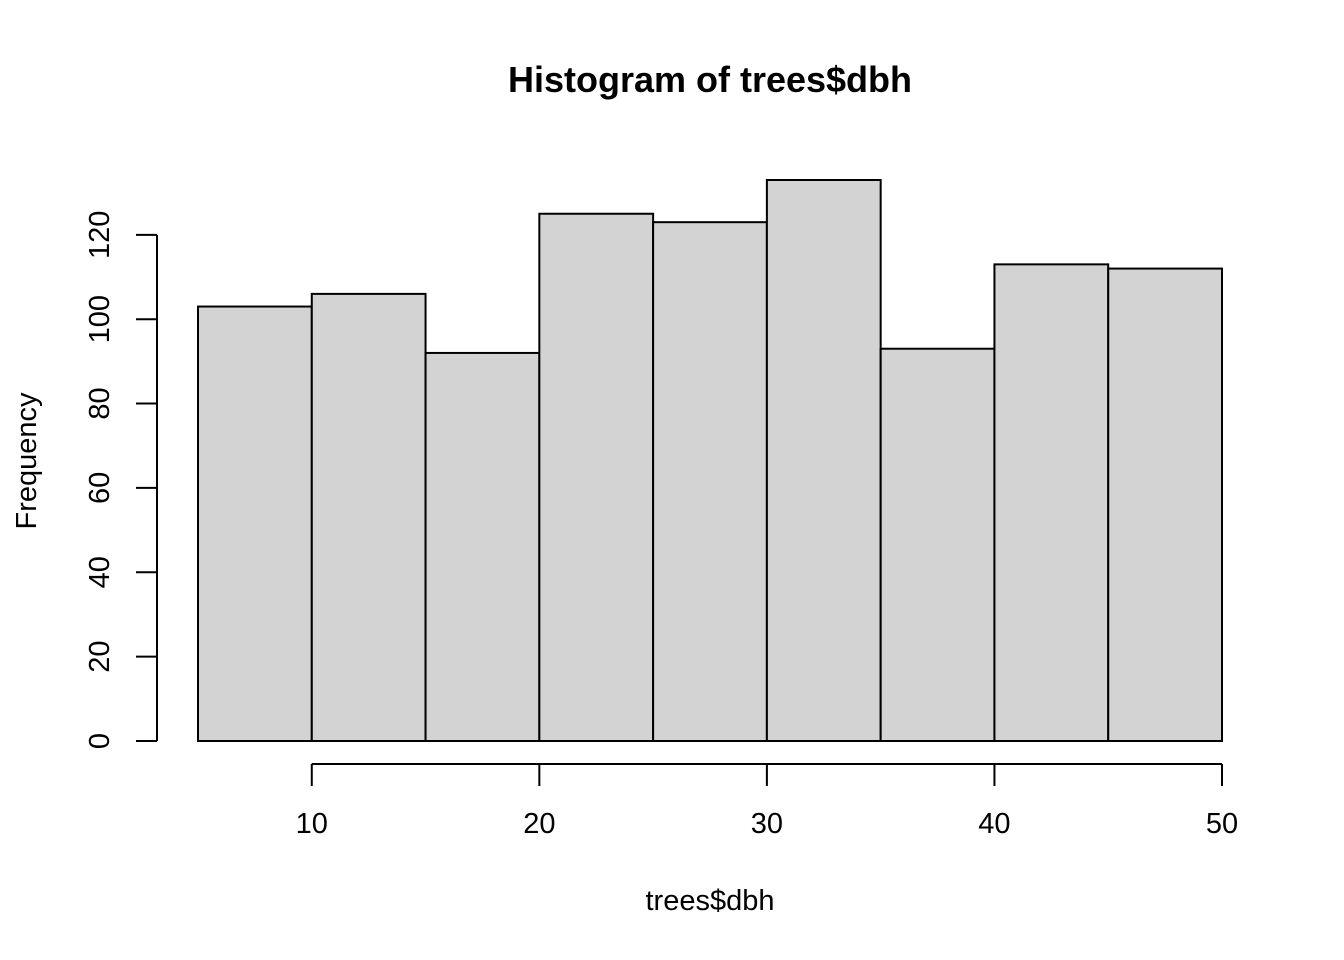 Image resolution: width=1344 pixels, height=960 pixels. I want to click on x-tick-label-50: 50, so click(1222, 824).